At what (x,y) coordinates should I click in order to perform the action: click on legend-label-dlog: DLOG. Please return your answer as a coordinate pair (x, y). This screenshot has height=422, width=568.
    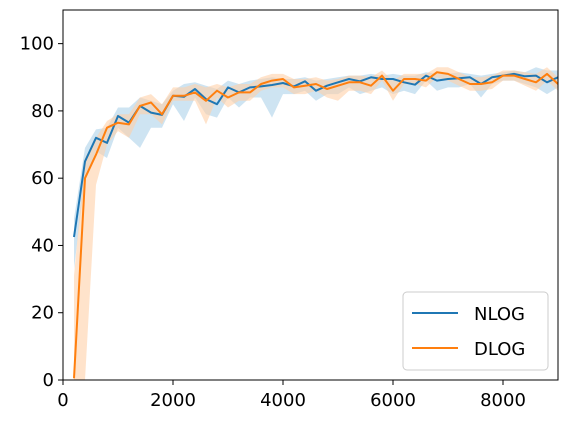
    Looking at the image, I should click on (499, 349).